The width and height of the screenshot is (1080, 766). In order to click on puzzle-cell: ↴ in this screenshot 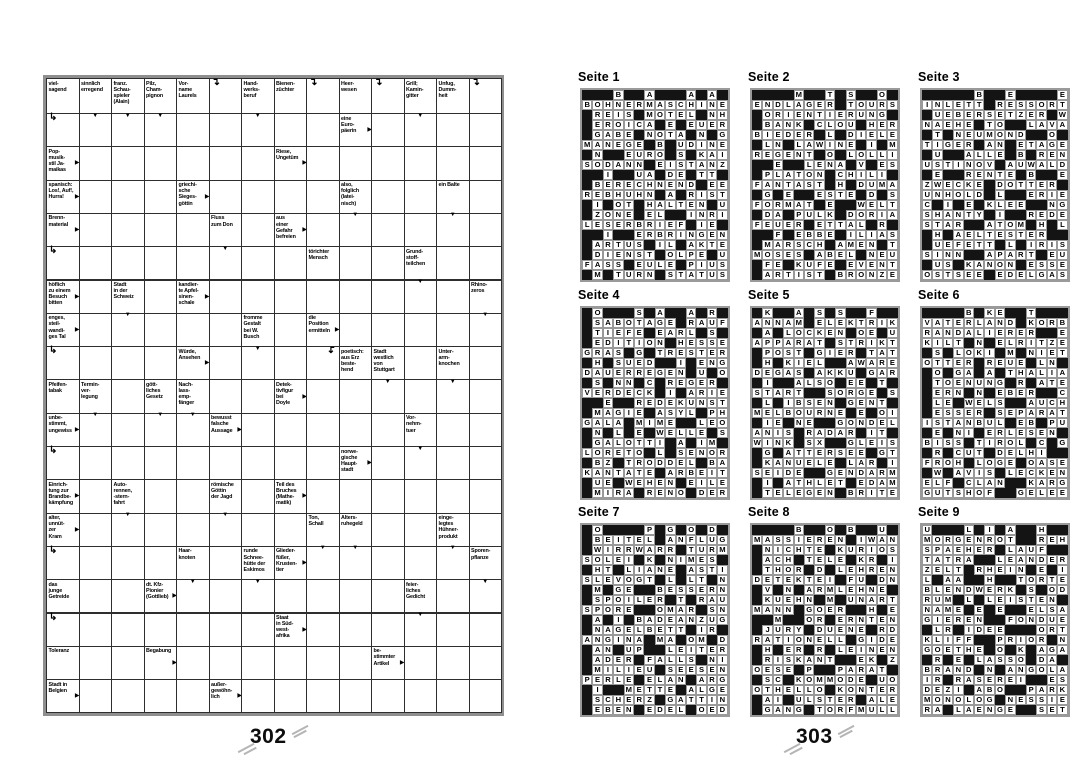, I will do `click(485, 96)`.